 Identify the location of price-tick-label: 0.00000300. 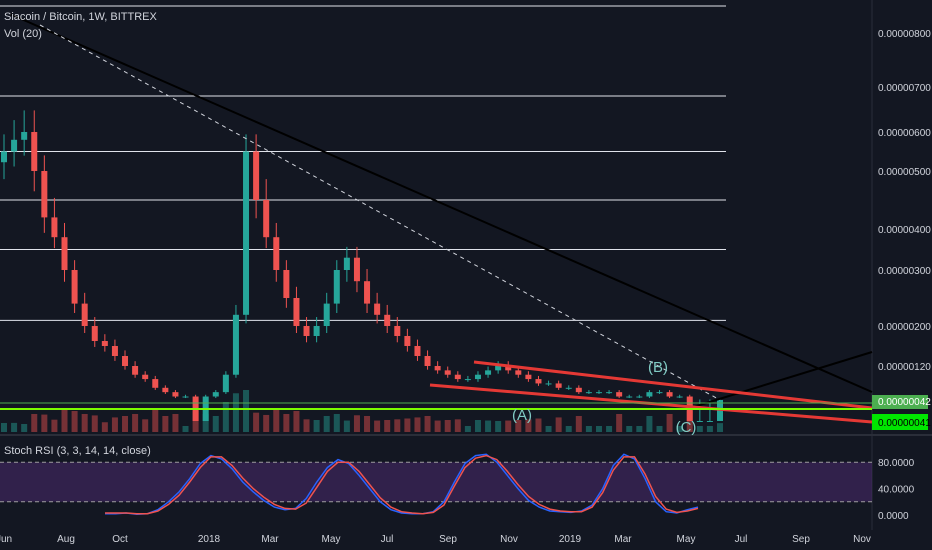
(904, 271).